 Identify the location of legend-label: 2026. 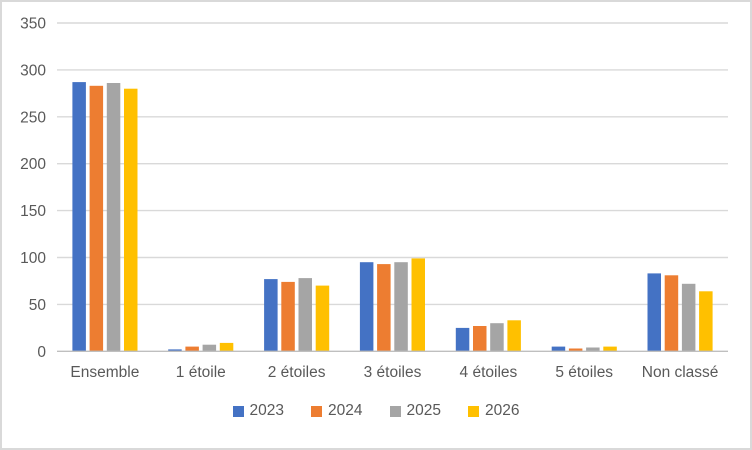
(502, 410).